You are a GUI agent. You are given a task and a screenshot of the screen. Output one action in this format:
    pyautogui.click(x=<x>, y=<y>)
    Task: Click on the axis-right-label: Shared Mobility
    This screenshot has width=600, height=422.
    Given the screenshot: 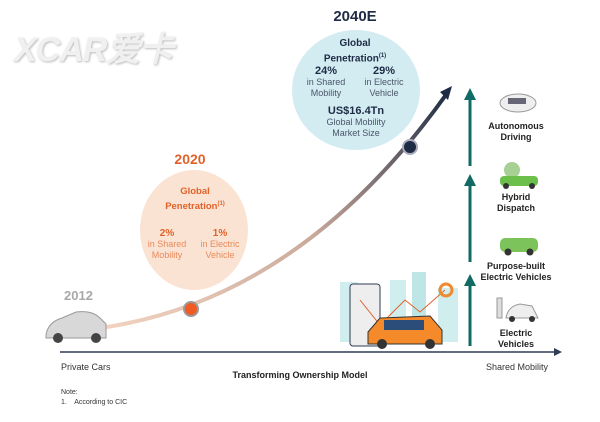 What is the action you would take?
    pyautogui.click(x=517, y=367)
    